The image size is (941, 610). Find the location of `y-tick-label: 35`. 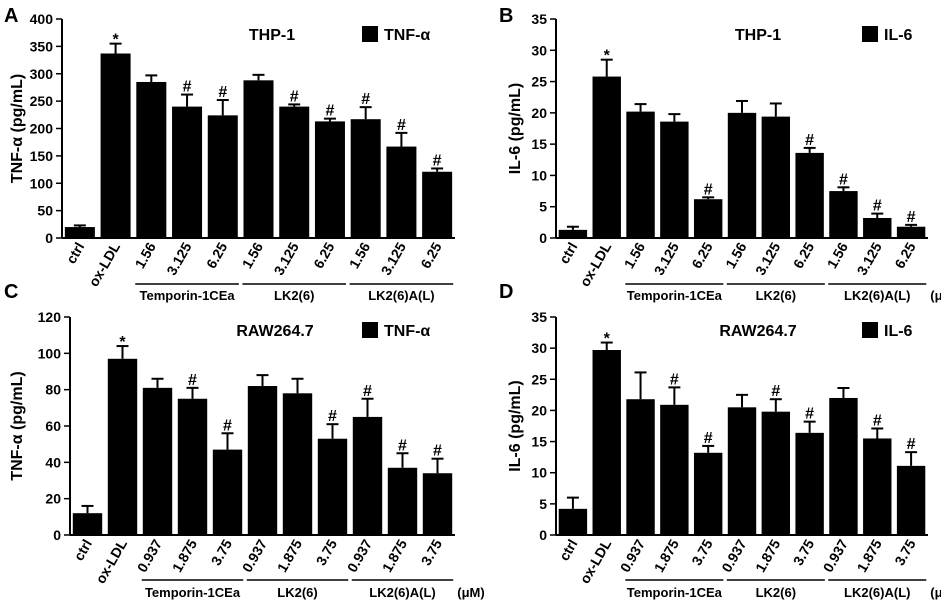

y-tick-label: 35 is located at coordinates (539, 19).